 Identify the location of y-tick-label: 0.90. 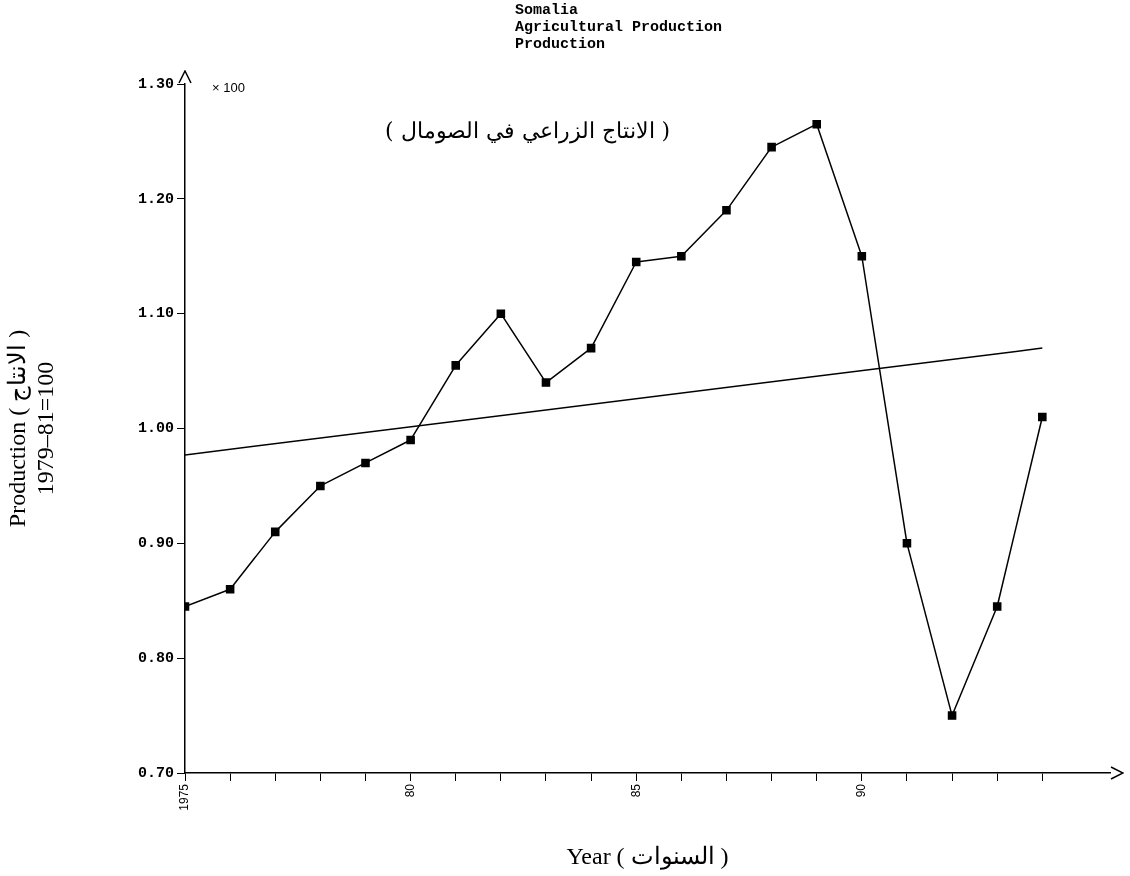
(155, 544).